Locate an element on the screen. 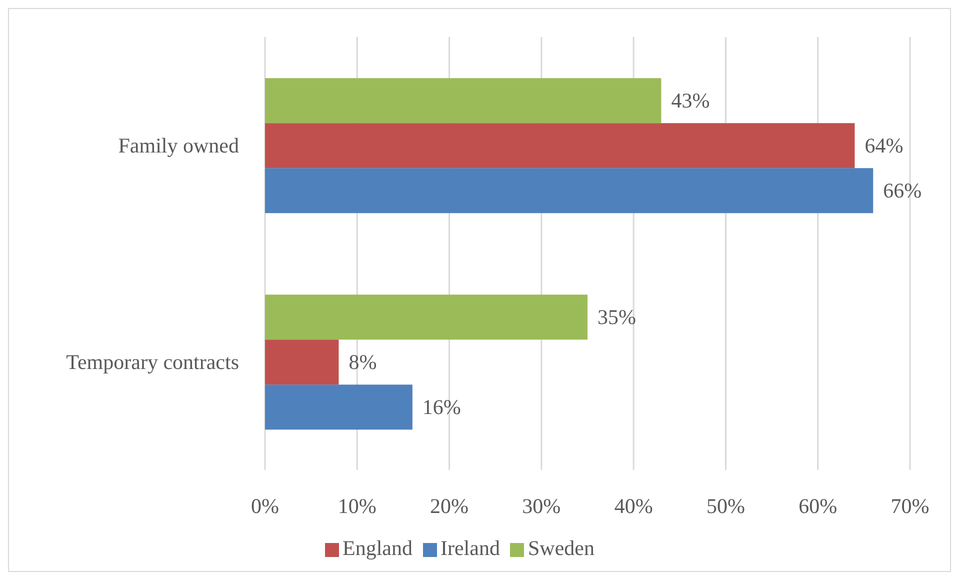 The image size is (957, 578). data-label: 43% is located at coordinates (690, 100).